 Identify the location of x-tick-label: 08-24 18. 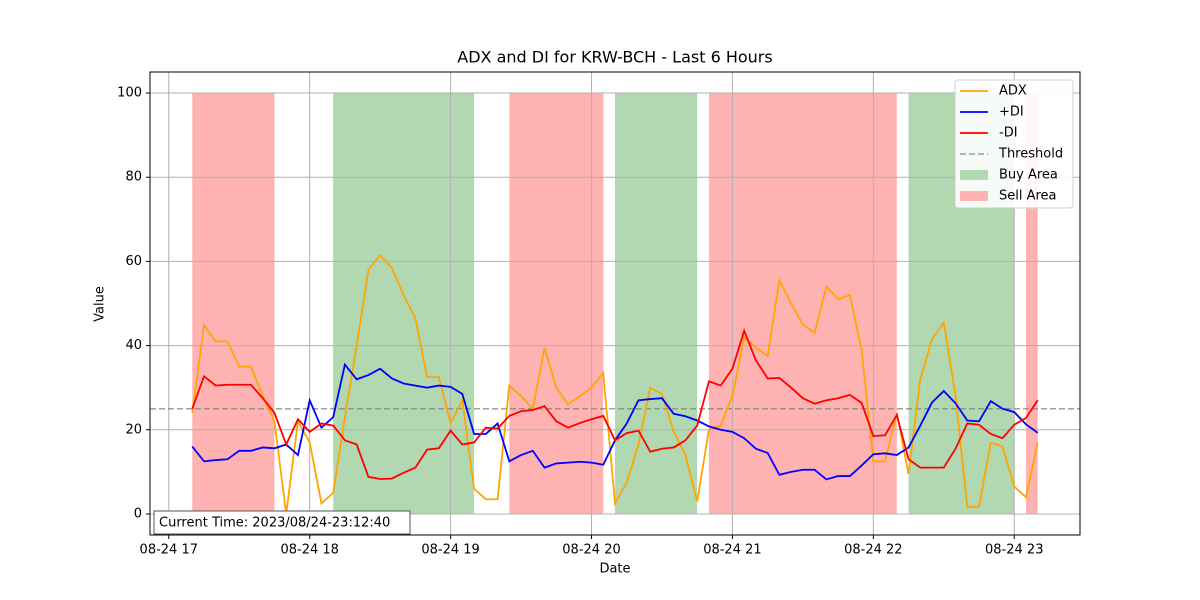
(309, 550).